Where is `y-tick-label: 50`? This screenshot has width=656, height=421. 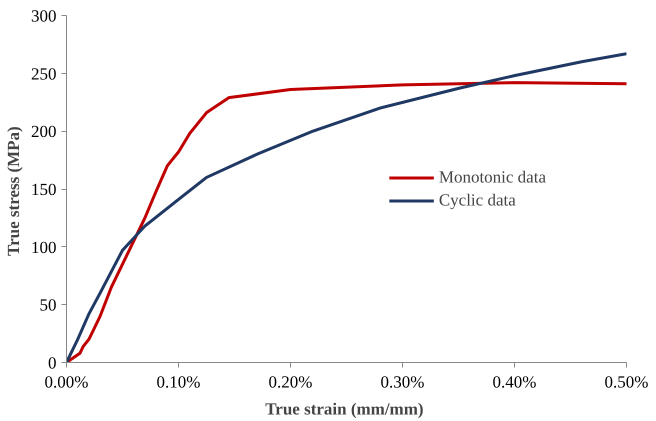
y-tick-label: 50 is located at coordinates (48, 305).